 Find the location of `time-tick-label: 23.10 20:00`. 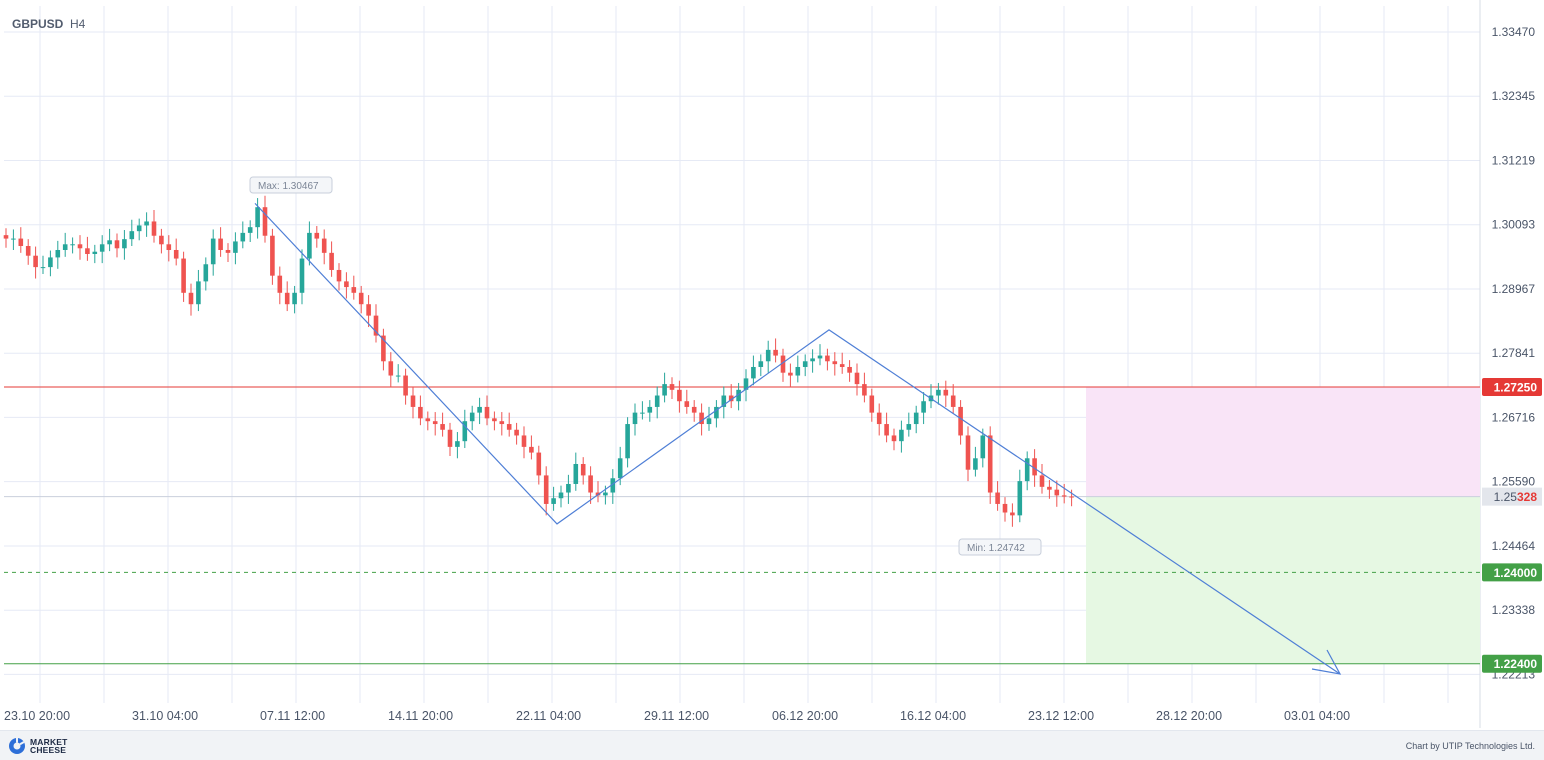

time-tick-label: 23.10 20:00 is located at coordinates (37, 716).